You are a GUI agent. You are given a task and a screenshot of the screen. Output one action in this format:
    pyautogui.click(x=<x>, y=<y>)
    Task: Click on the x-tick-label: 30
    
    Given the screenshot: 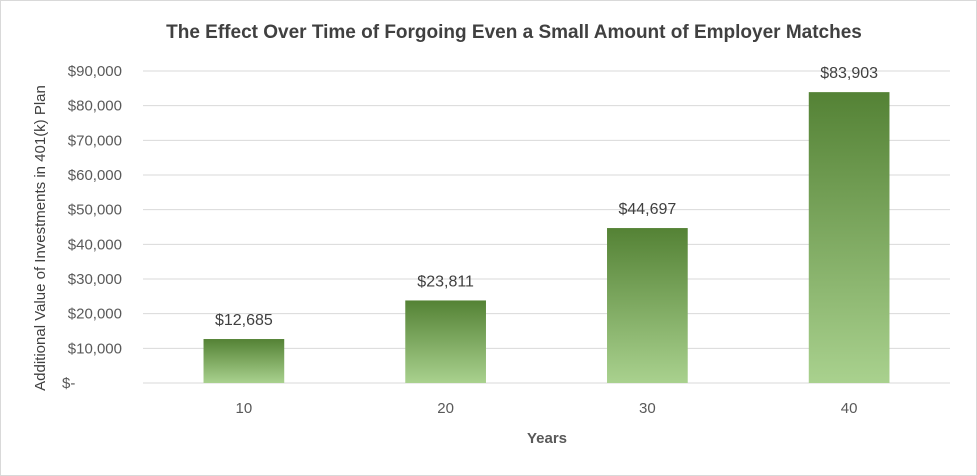 What is the action you would take?
    pyautogui.click(x=647, y=408)
    